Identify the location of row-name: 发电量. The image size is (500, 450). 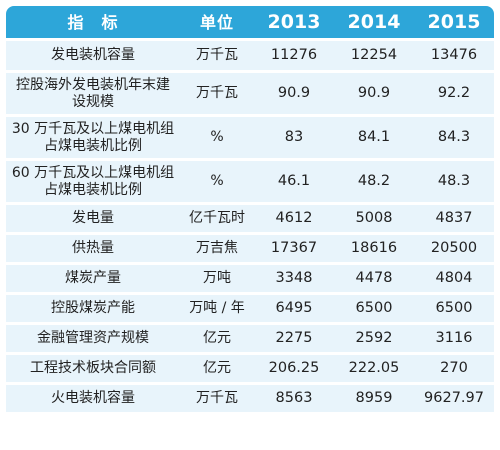
(93, 218).